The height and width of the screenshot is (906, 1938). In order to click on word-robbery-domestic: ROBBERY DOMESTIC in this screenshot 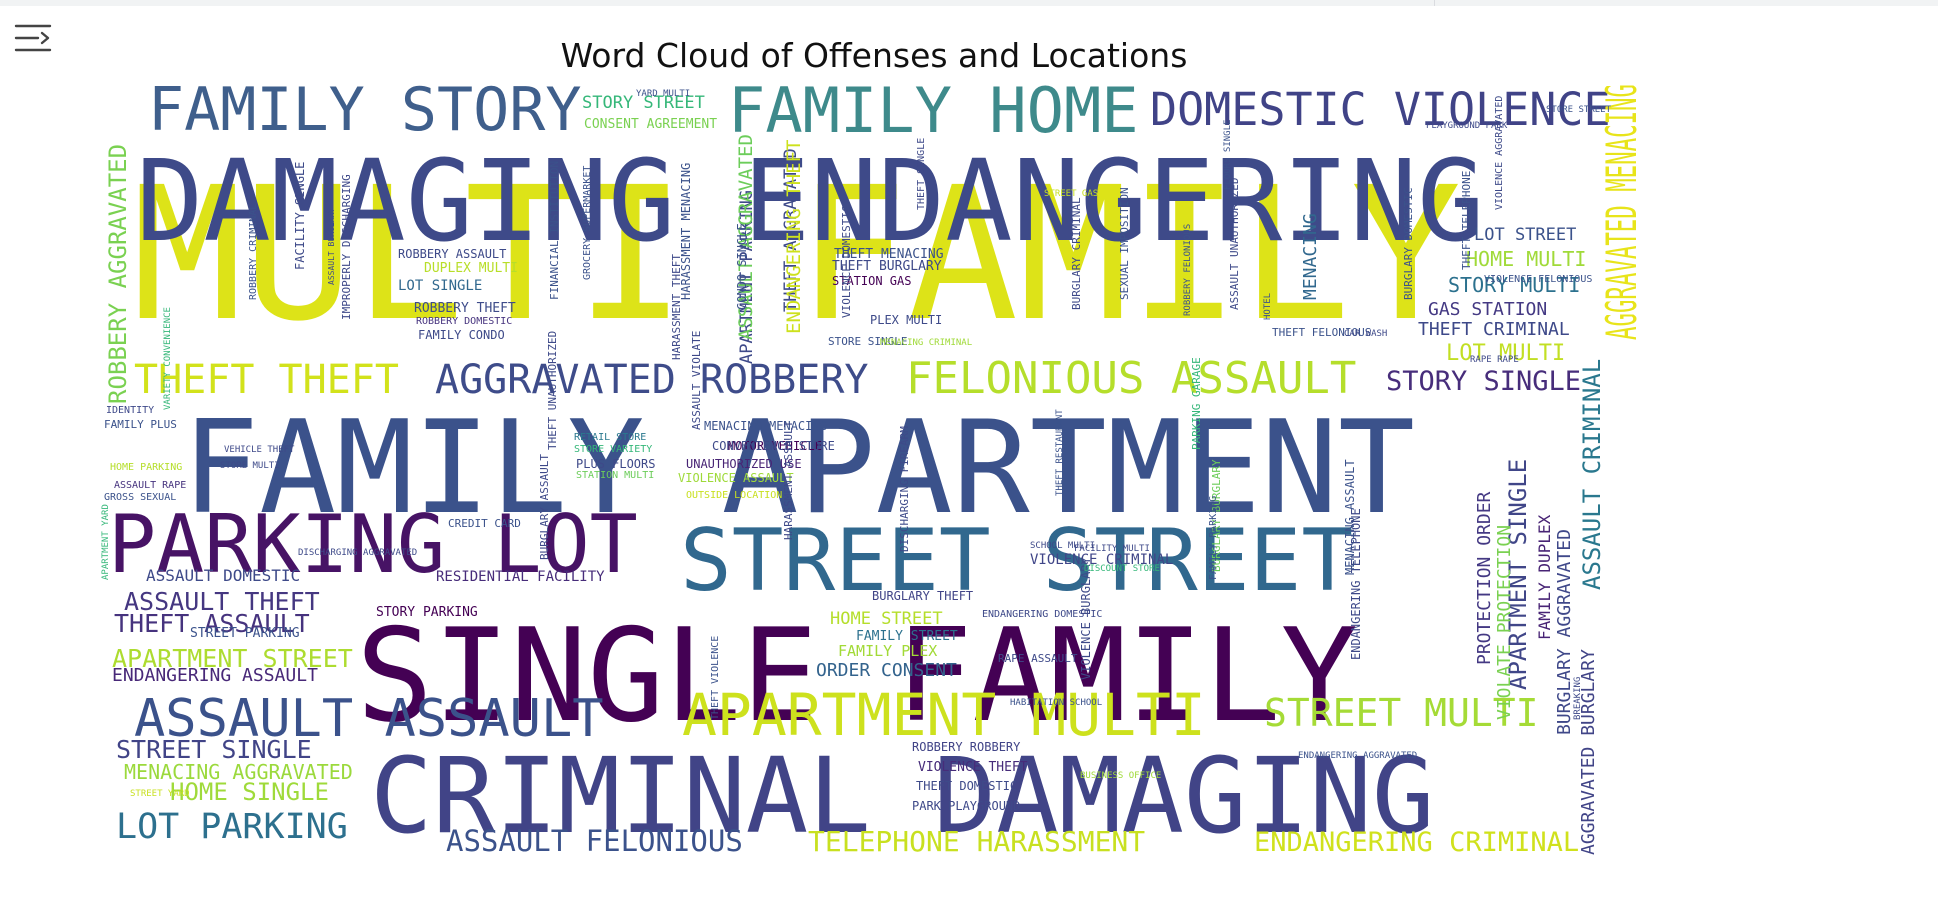, I will do `click(464, 321)`.